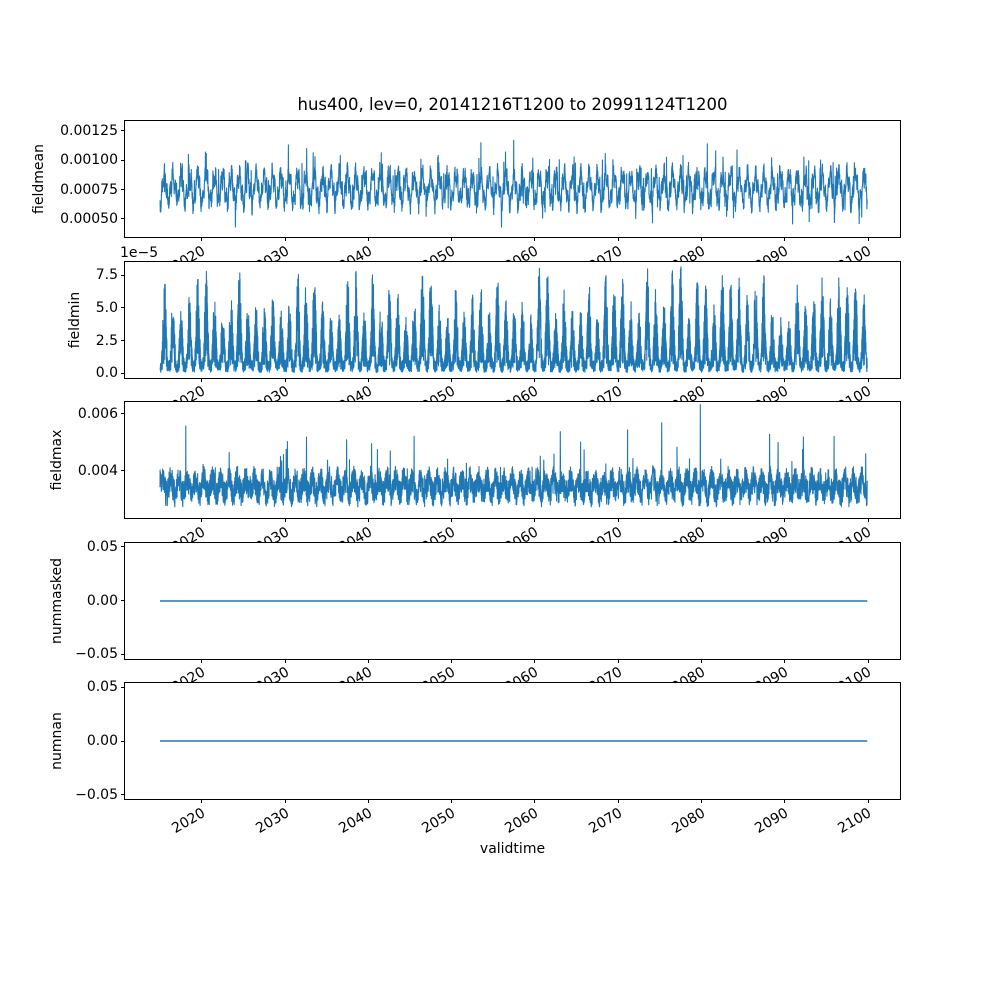 The height and width of the screenshot is (1000, 1000). Describe the element at coordinates (514, 600) in the screenshot. I see `series-line-nummasked` at that location.